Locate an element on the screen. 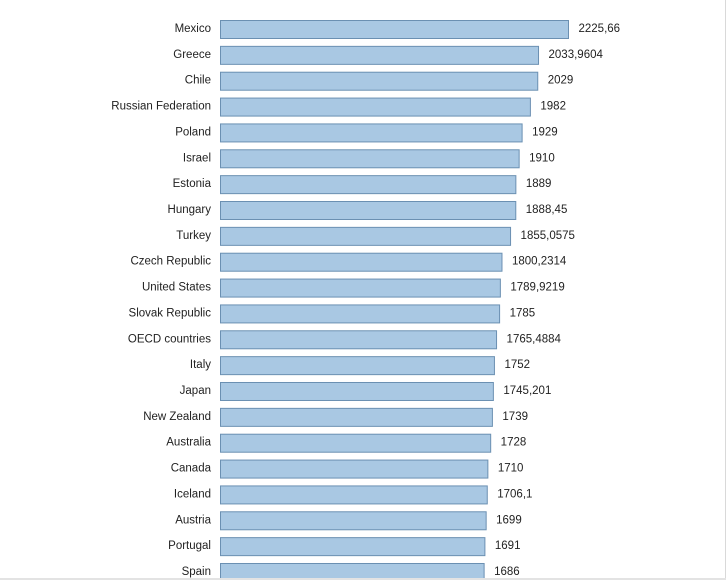 This screenshot has width=726, height=580. bar-row: New Zealand 1739 is located at coordinates (335, 417).